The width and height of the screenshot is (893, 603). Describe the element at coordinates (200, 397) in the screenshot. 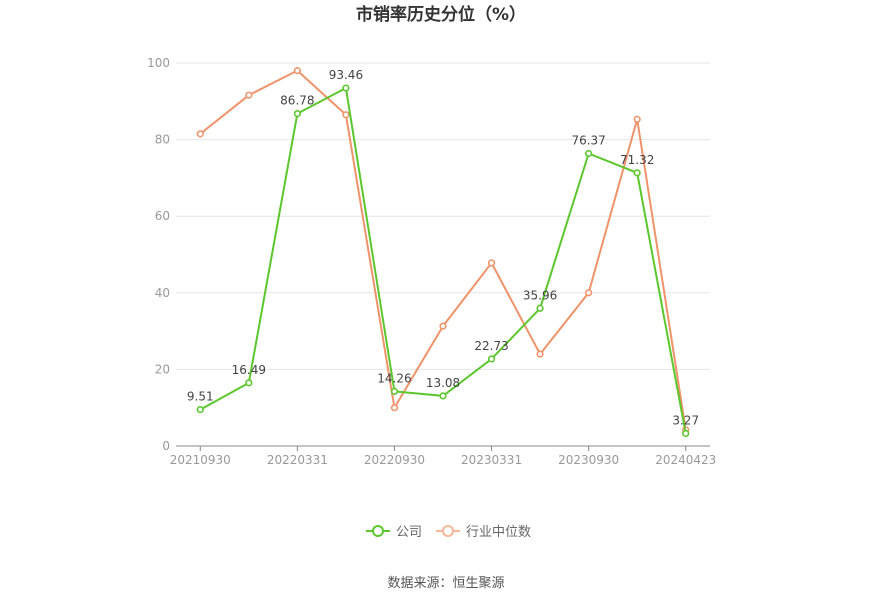

I see `data-label: 9.51` at that location.